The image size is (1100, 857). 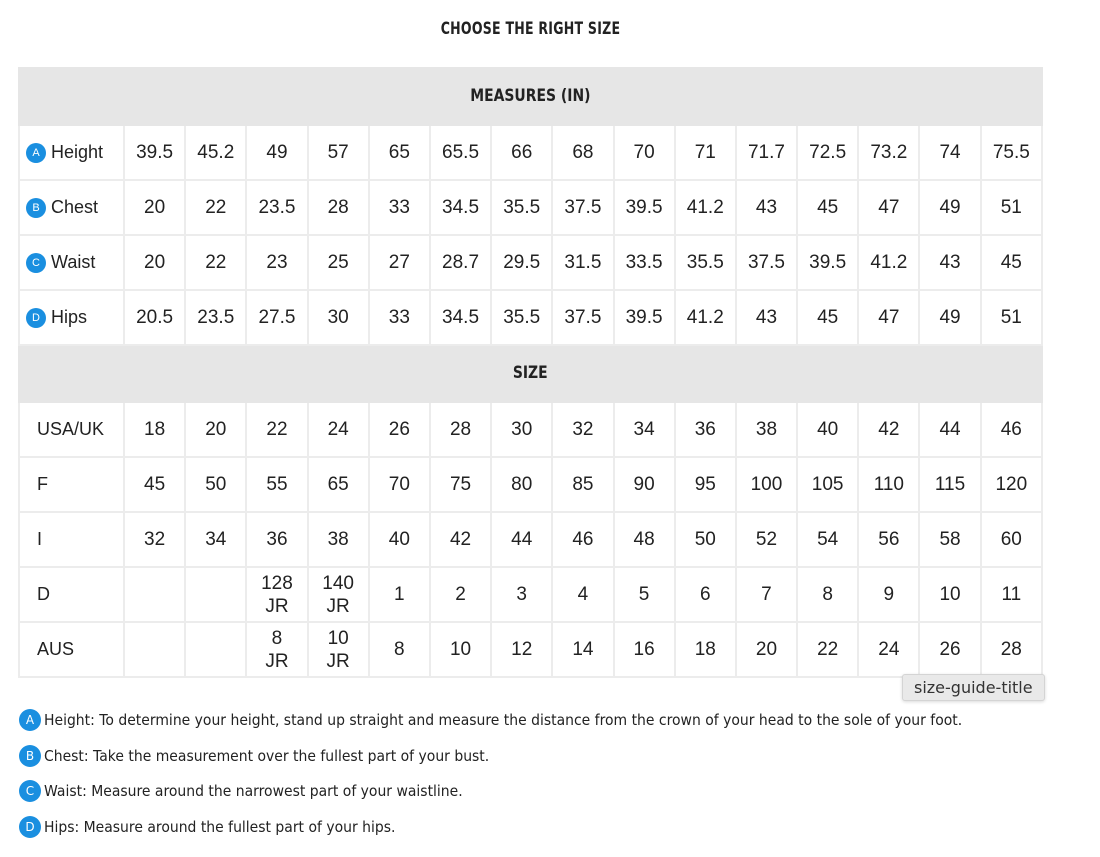 I want to click on table-cell: 29.5, so click(x=522, y=262).